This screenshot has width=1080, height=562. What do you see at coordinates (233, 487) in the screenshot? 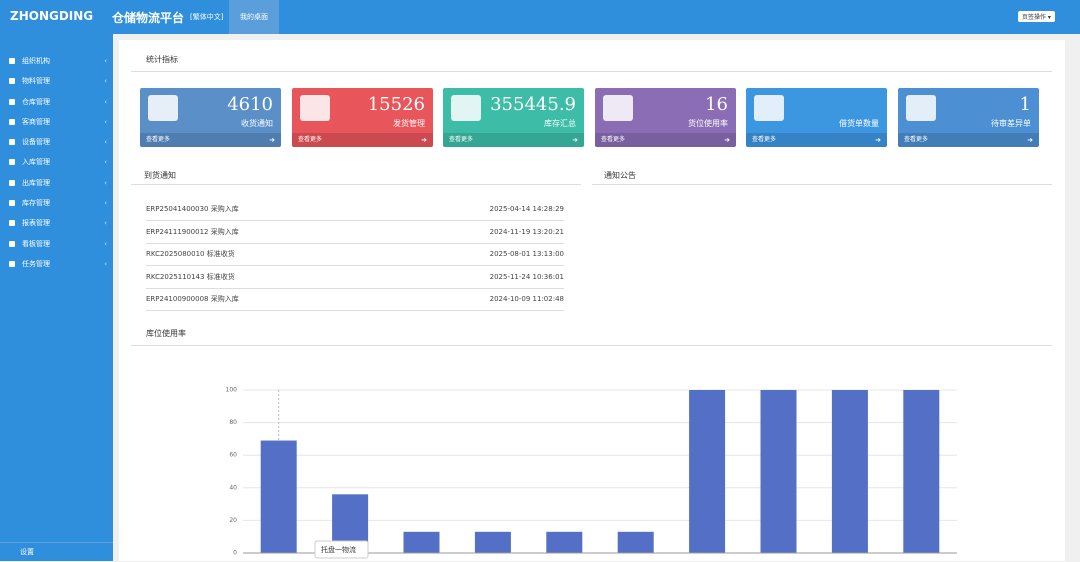
I see `y-tick-label: 40` at bounding box center [233, 487].